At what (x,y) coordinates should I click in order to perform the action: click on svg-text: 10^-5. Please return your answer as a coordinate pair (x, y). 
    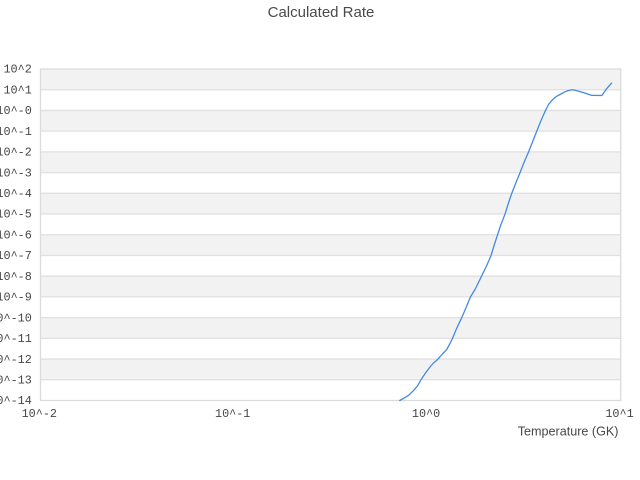
    Looking at the image, I should click on (16, 215).